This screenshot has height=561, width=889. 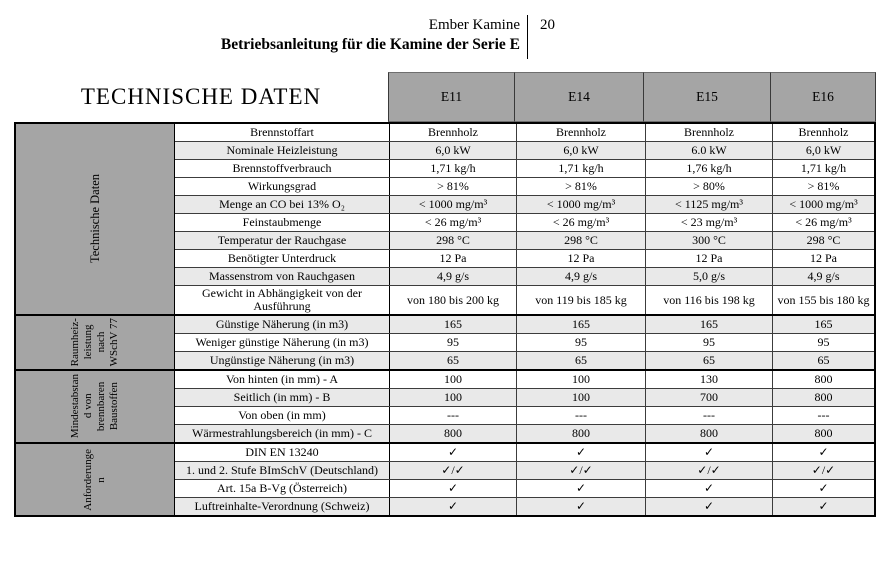 I want to click on column-header-e11: E11, so click(x=451, y=97).